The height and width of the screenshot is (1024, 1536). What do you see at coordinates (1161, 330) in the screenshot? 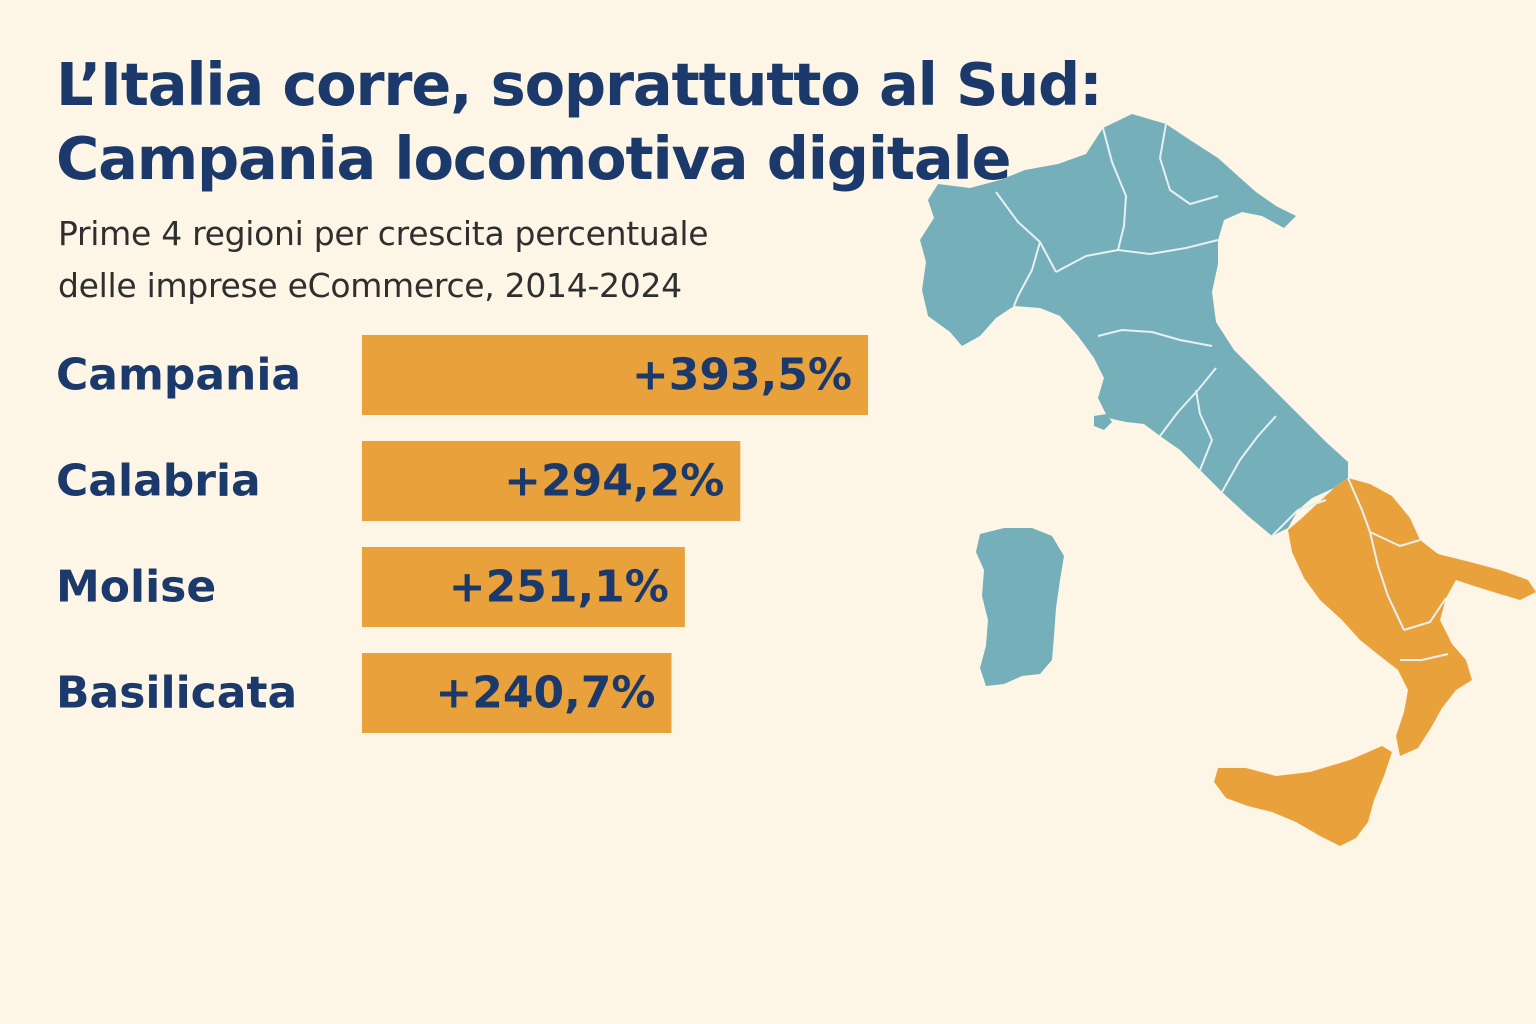
I see `map-region-borders` at bounding box center [1161, 330].